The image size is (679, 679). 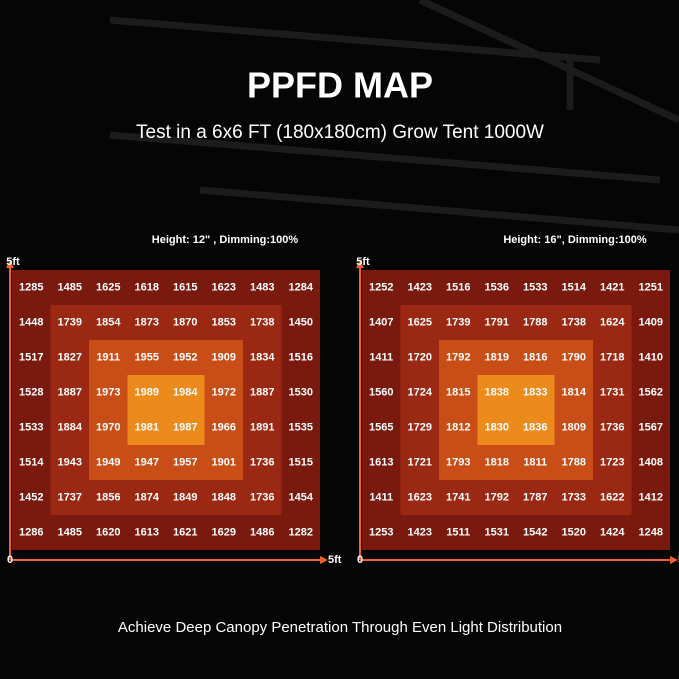 What do you see at coordinates (31, 357) in the screenshot?
I see `ppfd-value: 1517` at bounding box center [31, 357].